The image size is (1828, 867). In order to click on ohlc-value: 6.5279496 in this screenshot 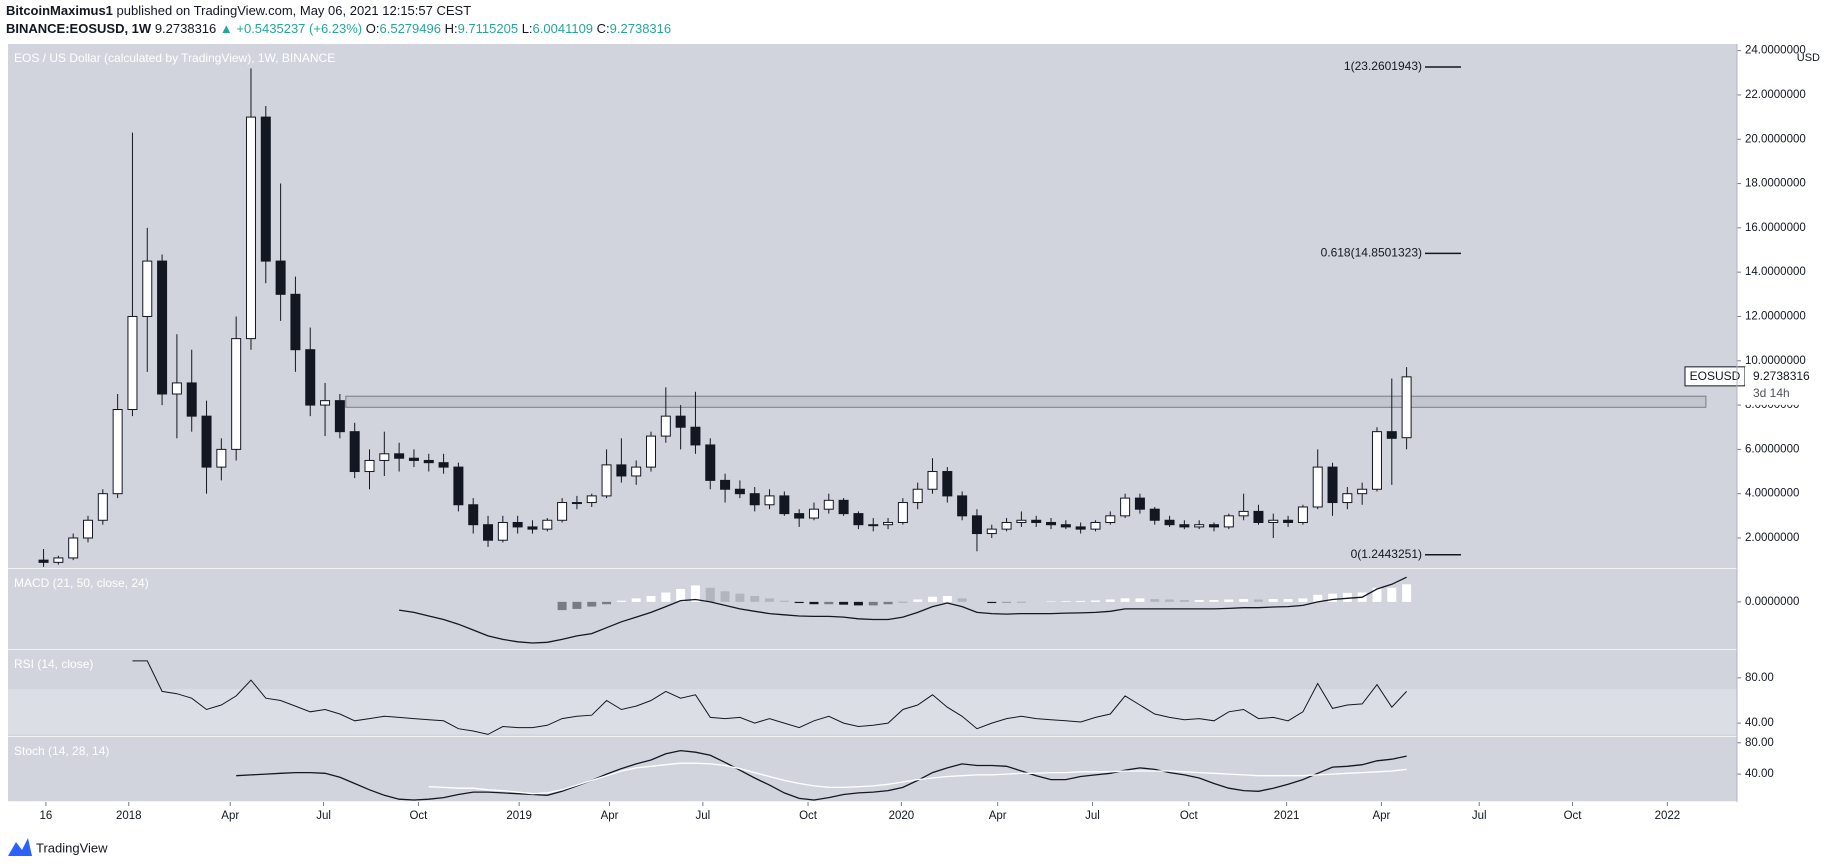, I will do `click(410, 28)`.